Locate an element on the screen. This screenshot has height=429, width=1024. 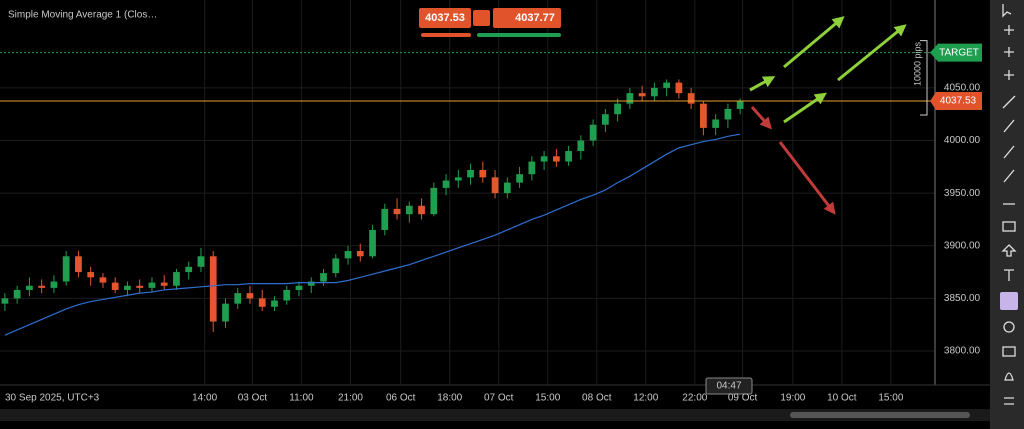
scrollbar-thumb is located at coordinates (880, 415).